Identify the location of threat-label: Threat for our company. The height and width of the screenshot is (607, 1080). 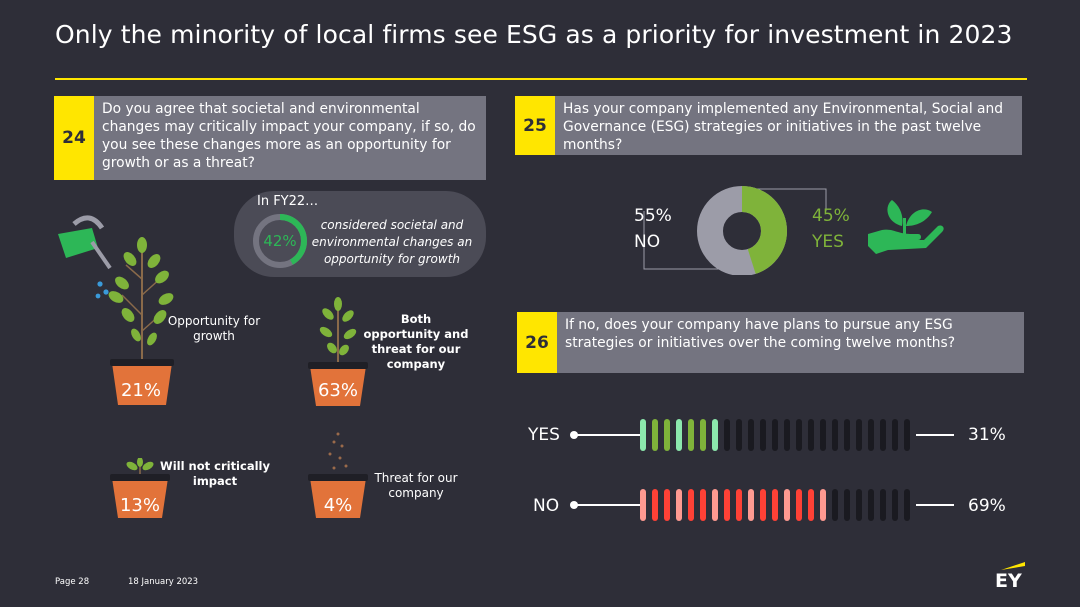
(416, 485).